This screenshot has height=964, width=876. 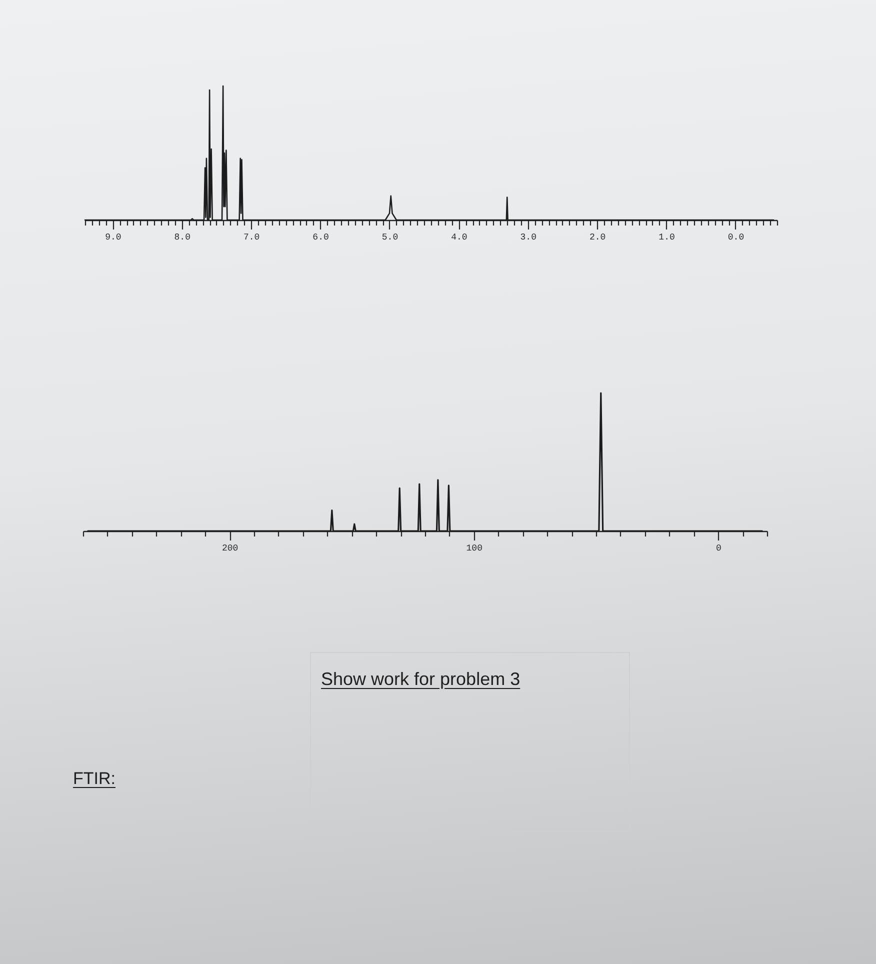 I want to click on x-tick-label: 0.0, so click(x=736, y=237).